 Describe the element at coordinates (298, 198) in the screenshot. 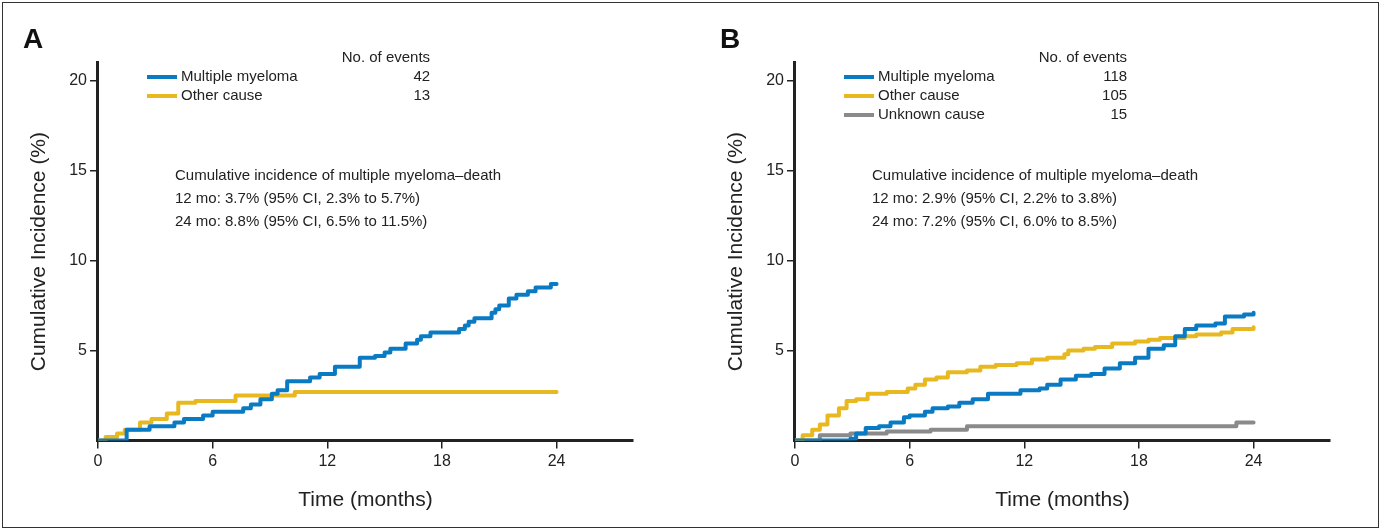

I see `annotation: 12 mo: 3.7% (95% CI, 2.3% to 5.7%)` at that location.